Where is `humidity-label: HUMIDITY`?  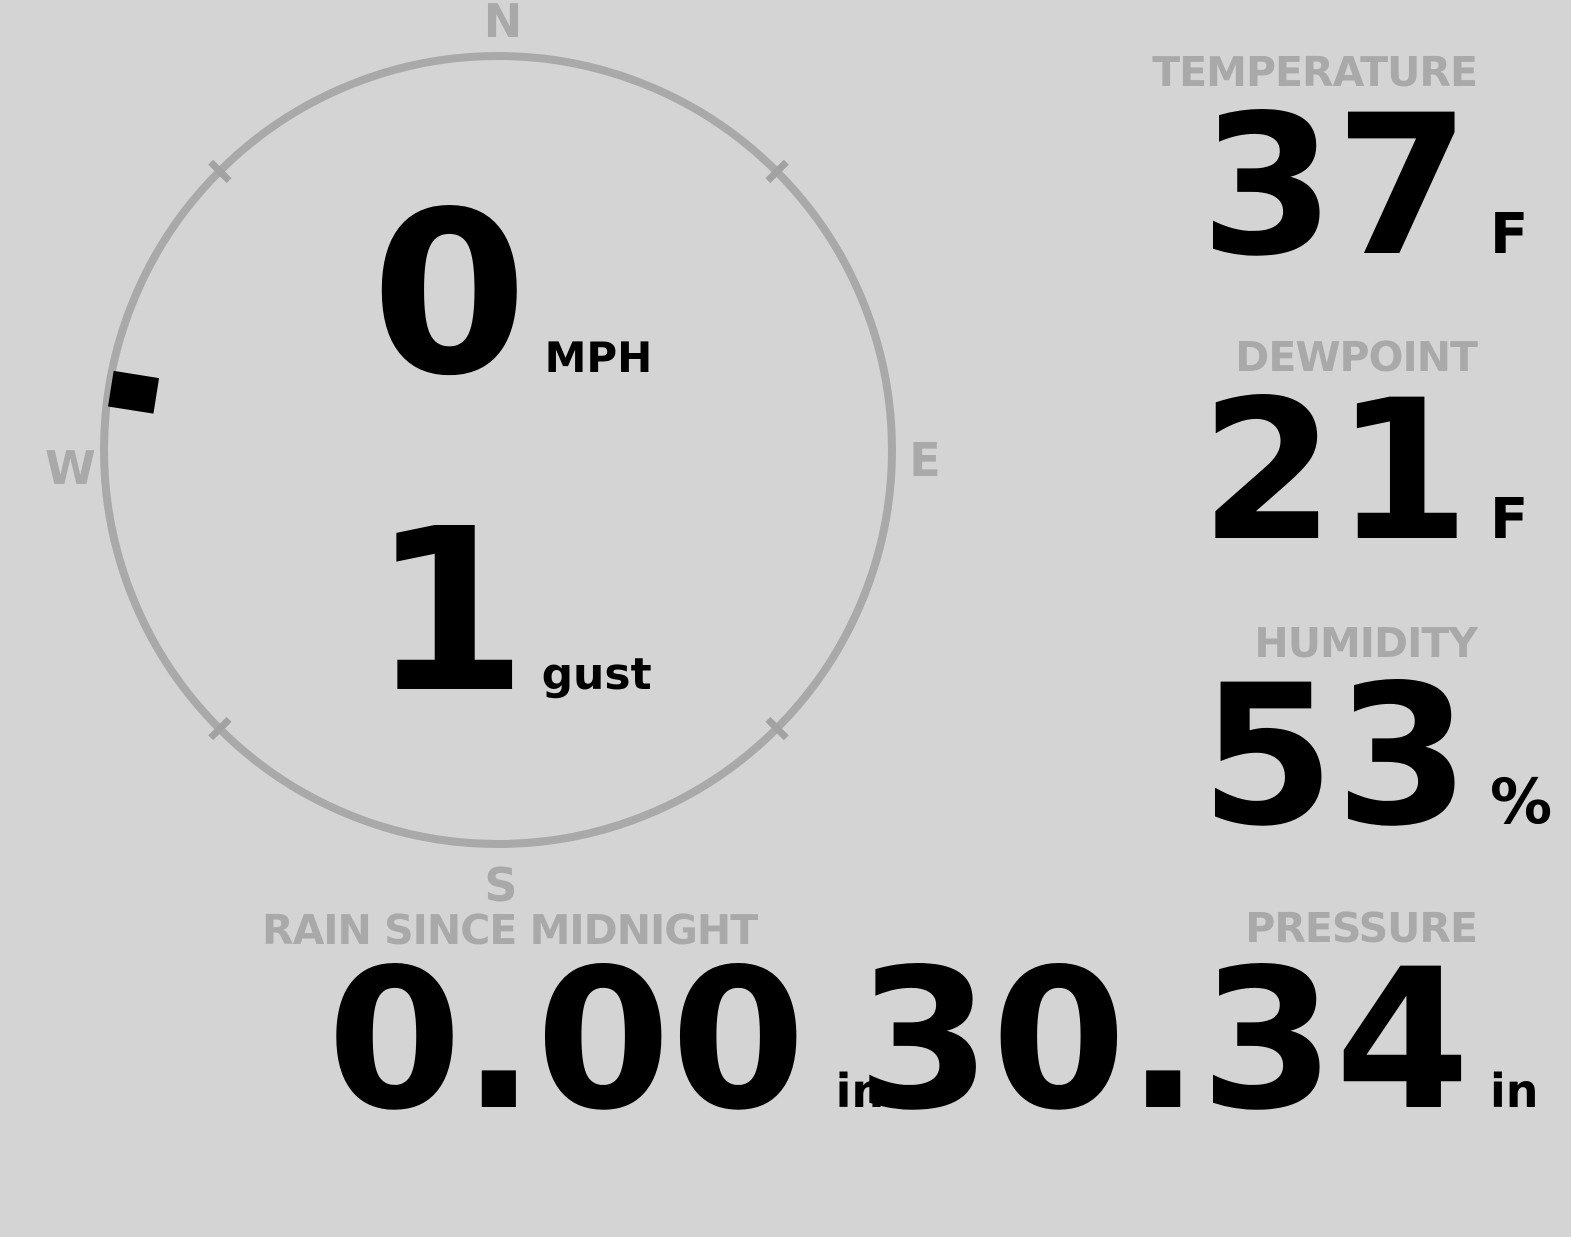 humidity-label: HUMIDITY is located at coordinates (1366, 643).